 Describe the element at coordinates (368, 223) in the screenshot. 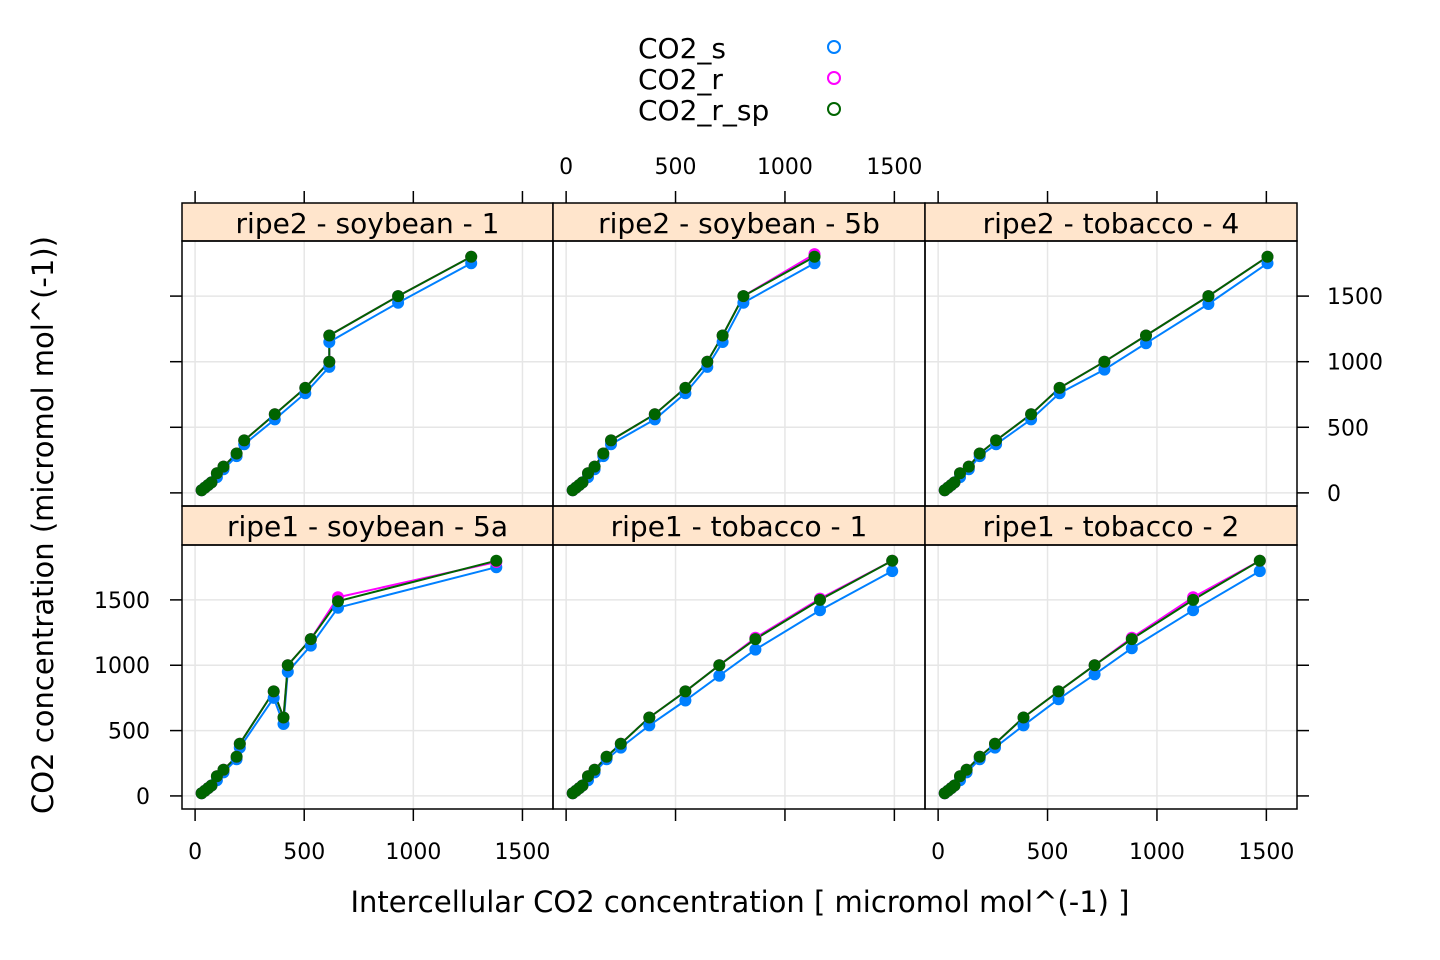

I see `panel-title-ripe2-soybean-1: ripe2 - soybean - 1` at that location.